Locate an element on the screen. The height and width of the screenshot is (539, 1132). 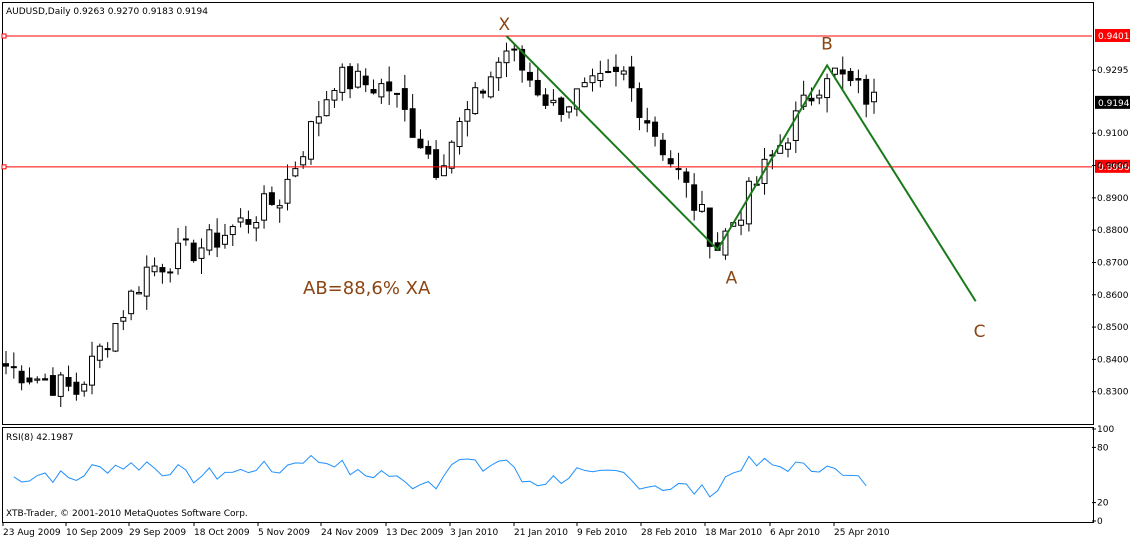
level-tag is located at coordinates (1112, 102).